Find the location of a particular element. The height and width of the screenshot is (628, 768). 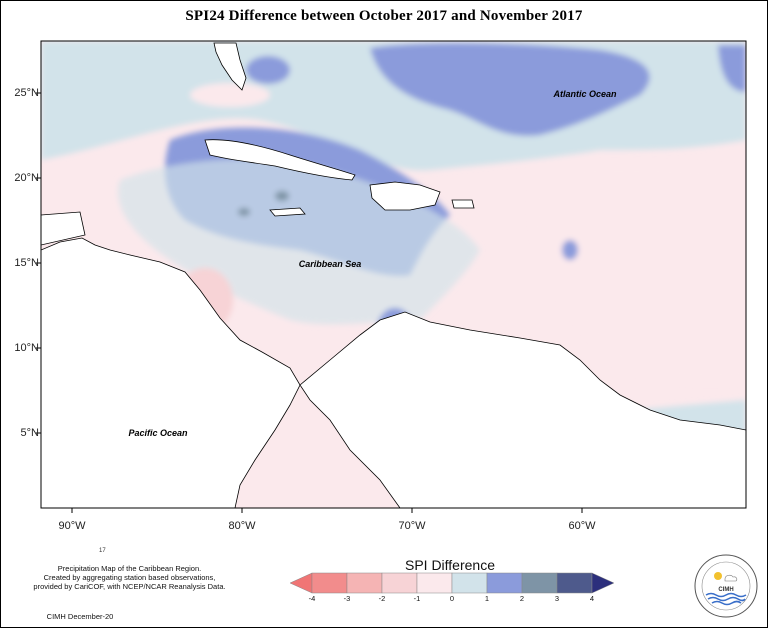

legend-tick: 4 is located at coordinates (592, 598).